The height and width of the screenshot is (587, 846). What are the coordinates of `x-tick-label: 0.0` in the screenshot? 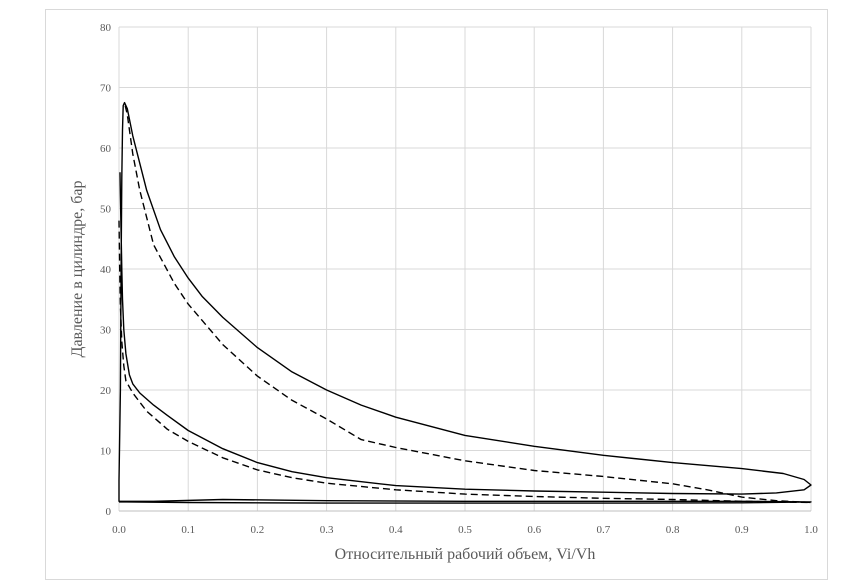 It's located at (119, 530).